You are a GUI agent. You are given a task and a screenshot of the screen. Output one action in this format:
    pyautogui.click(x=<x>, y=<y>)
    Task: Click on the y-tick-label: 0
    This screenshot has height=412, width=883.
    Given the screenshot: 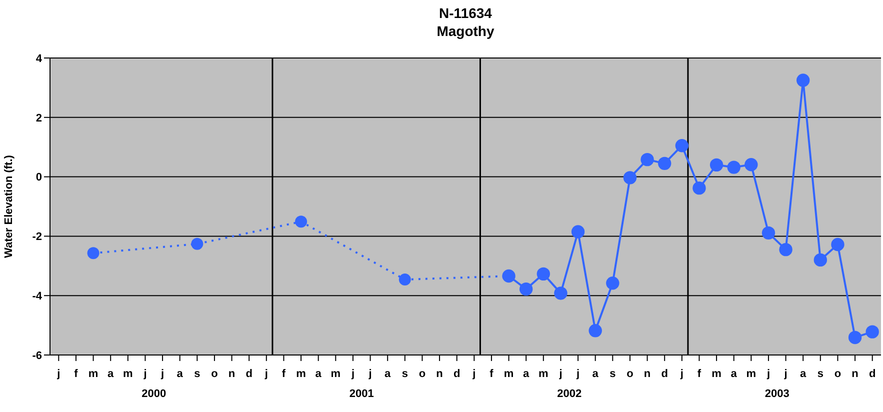 What is the action you would take?
    pyautogui.click(x=39, y=178)
    